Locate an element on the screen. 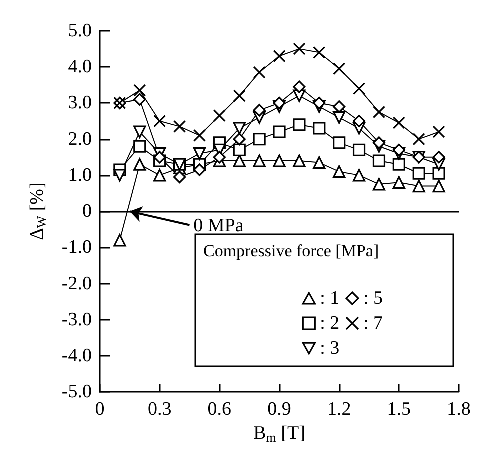 Image resolution: width=486 pixels, height=457 pixels. y-tick-label: 1.0 is located at coordinates (80, 175).